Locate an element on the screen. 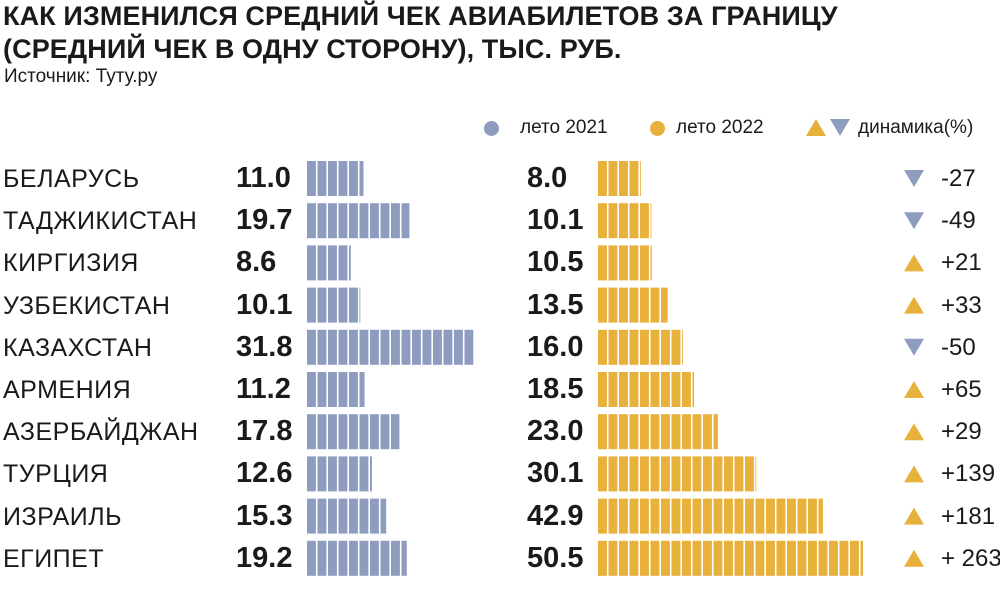 This screenshot has height=591, width=1000. value-label-2021: 8.6 is located at coordinates (256, 262).